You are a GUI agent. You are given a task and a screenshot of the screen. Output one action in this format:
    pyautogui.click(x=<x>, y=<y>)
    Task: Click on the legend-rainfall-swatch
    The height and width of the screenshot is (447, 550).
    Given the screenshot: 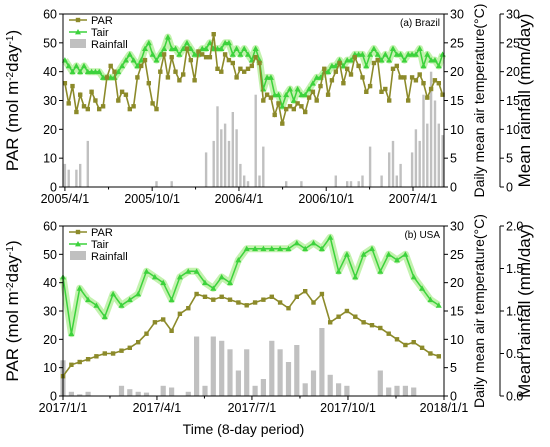 What is the action you would take?
    pyautogui.click(x=78, y=255)
    